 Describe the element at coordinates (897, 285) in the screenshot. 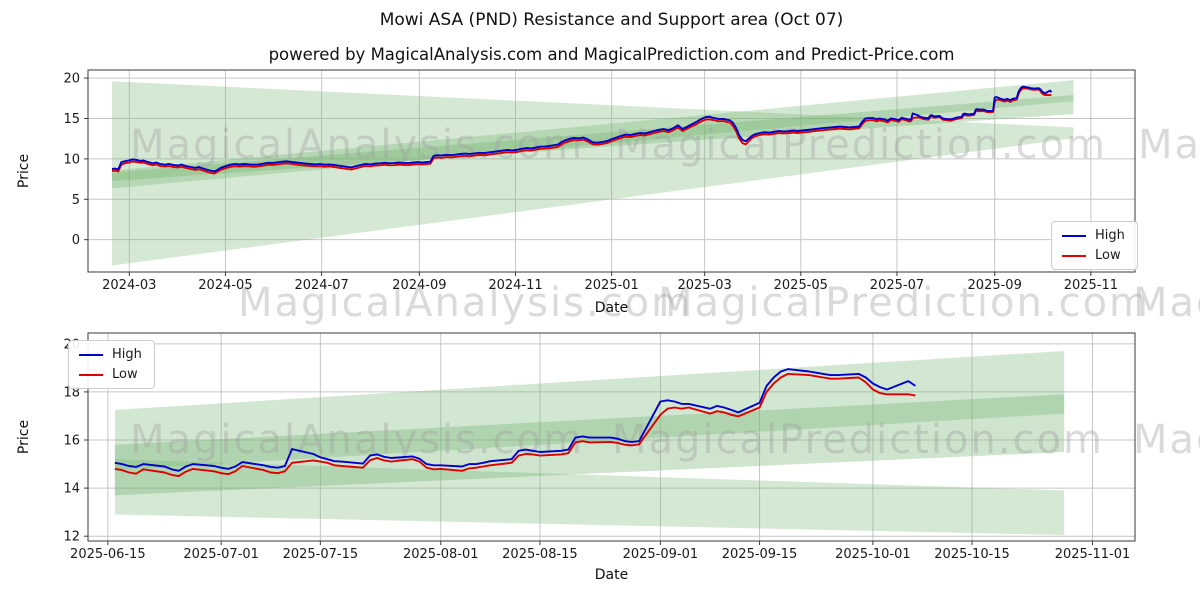

I see `x-tick-label: 2025-07` at that location.